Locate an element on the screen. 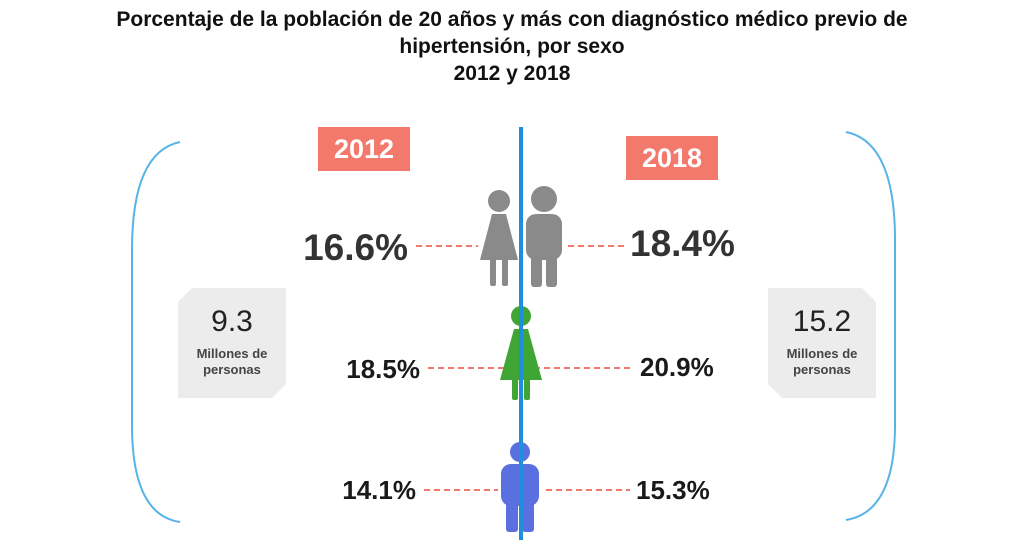 Image resolution: width=1024 pixels, height=560 pixels. couple-icon is located at coordinates (521, 236).